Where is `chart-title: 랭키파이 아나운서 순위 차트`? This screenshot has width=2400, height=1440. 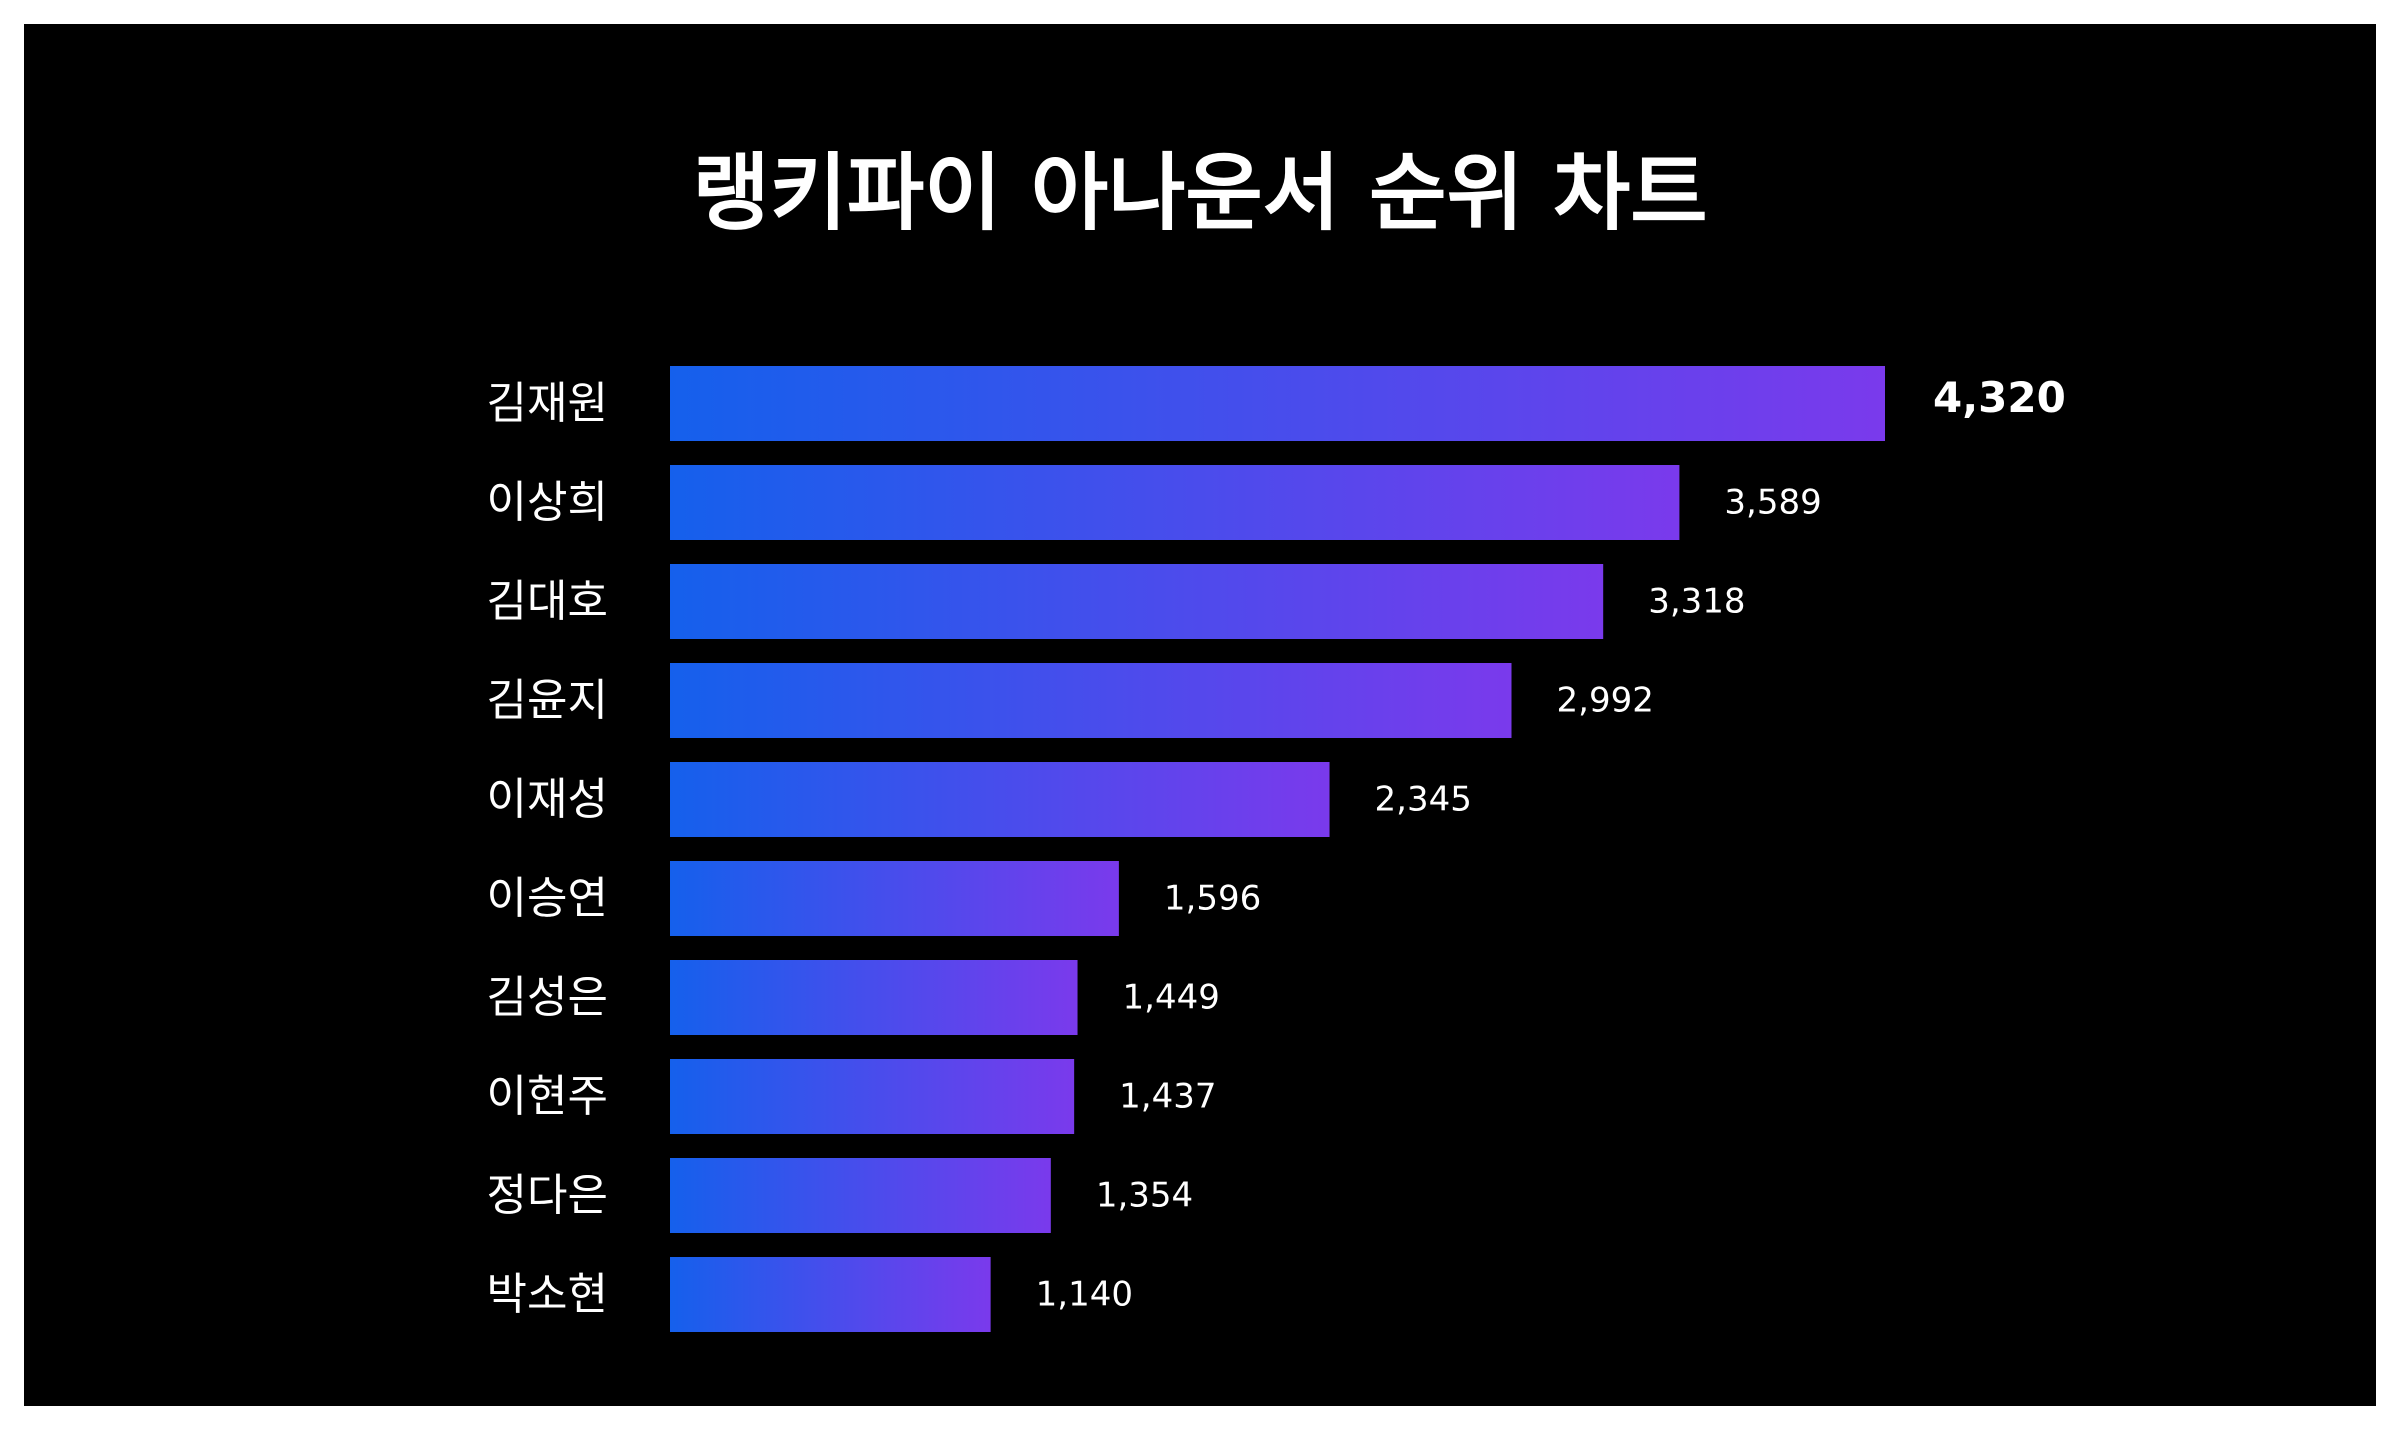
chart-title: 랭키파이 아나운서 순위 차트 is located at coordinates (1200, 193).